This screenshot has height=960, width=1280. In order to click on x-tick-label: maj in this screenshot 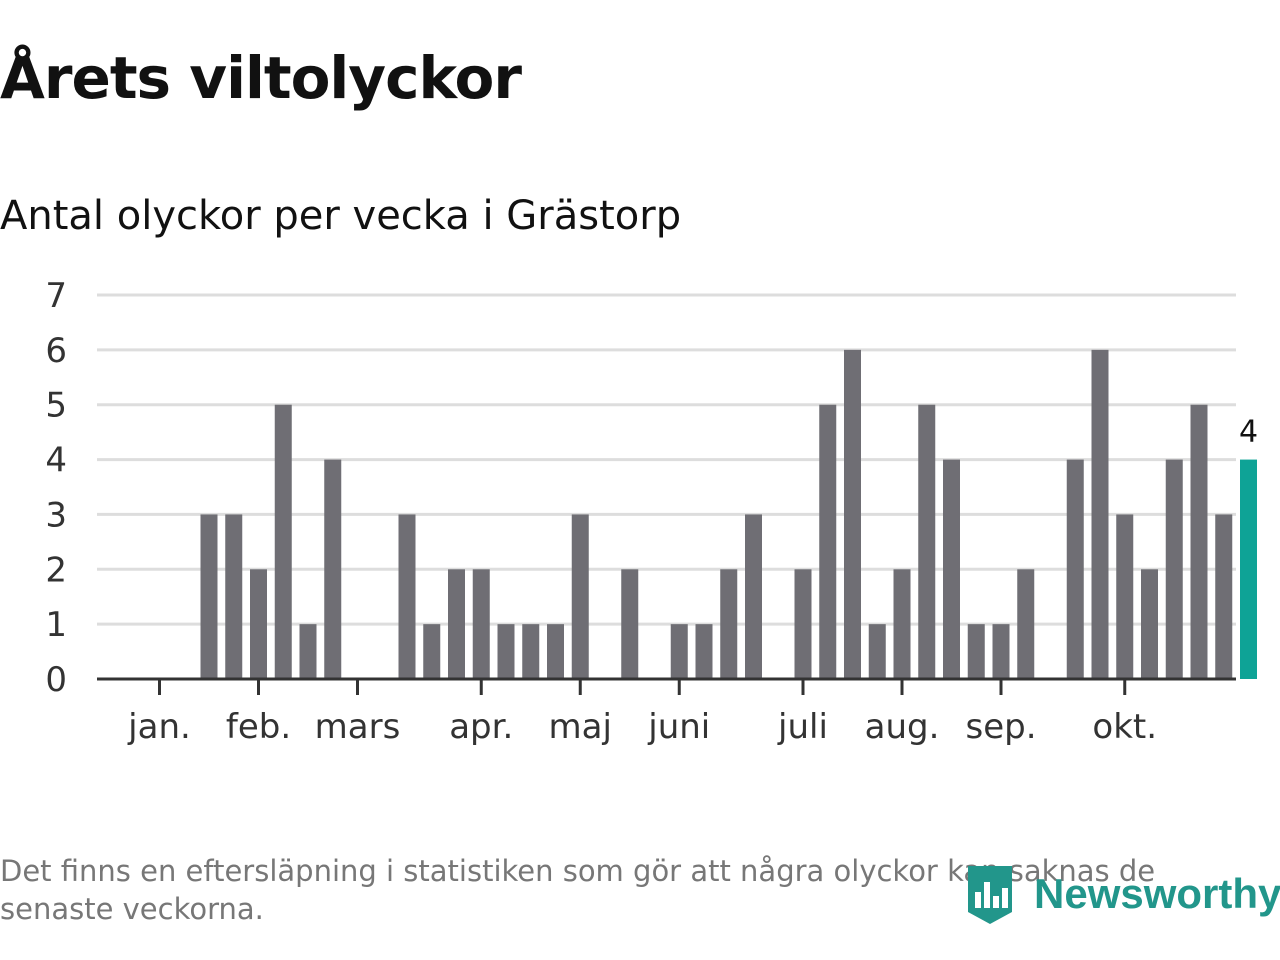, I will do `click(580, 727)`.